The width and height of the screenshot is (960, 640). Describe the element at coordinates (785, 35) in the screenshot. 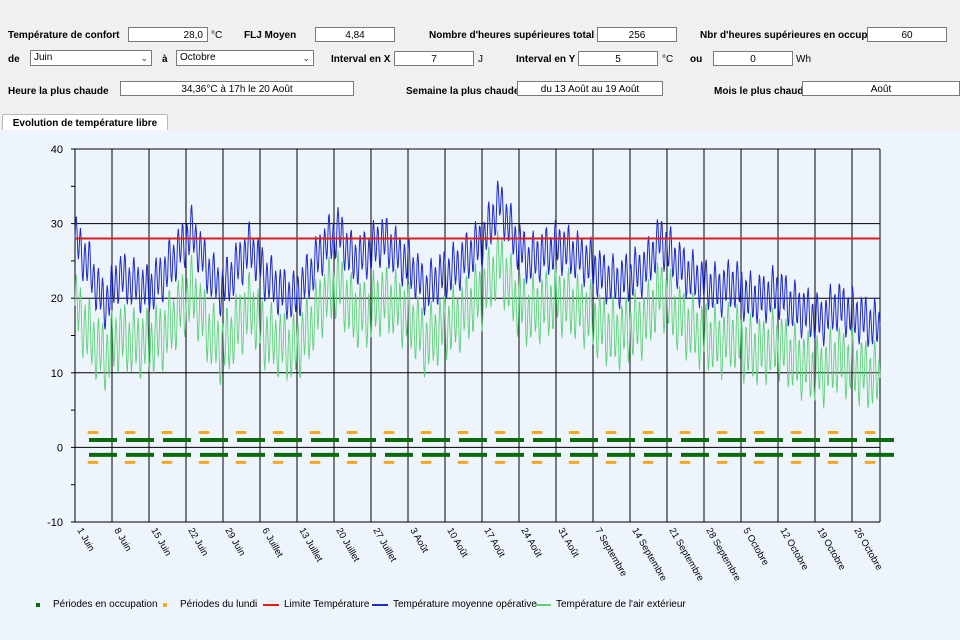

I see `hours-occupation-label: Nbr d'heures supérieures en occup.` at that location.